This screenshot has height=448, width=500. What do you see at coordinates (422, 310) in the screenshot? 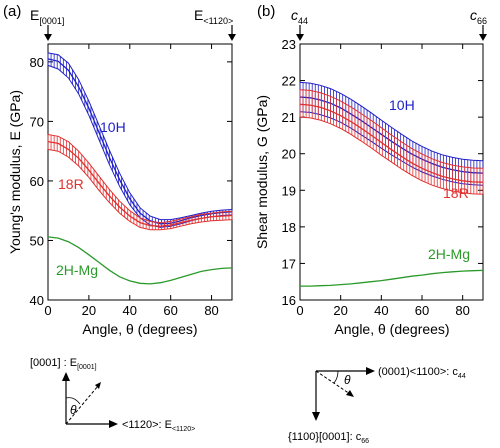
I see `x-tick-label-b-60: 60` at bounding box center [422, 310].